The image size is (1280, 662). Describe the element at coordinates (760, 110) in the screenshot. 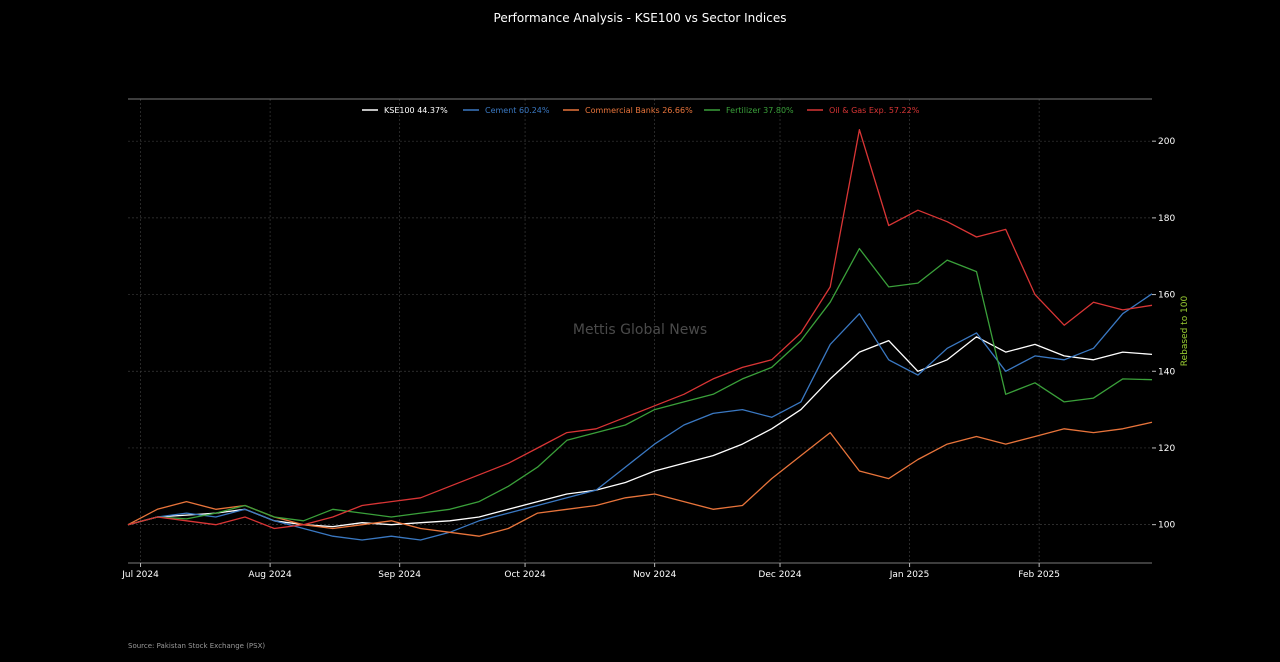

I see `legend-entry: Fertilizer 37.80%` at that location.